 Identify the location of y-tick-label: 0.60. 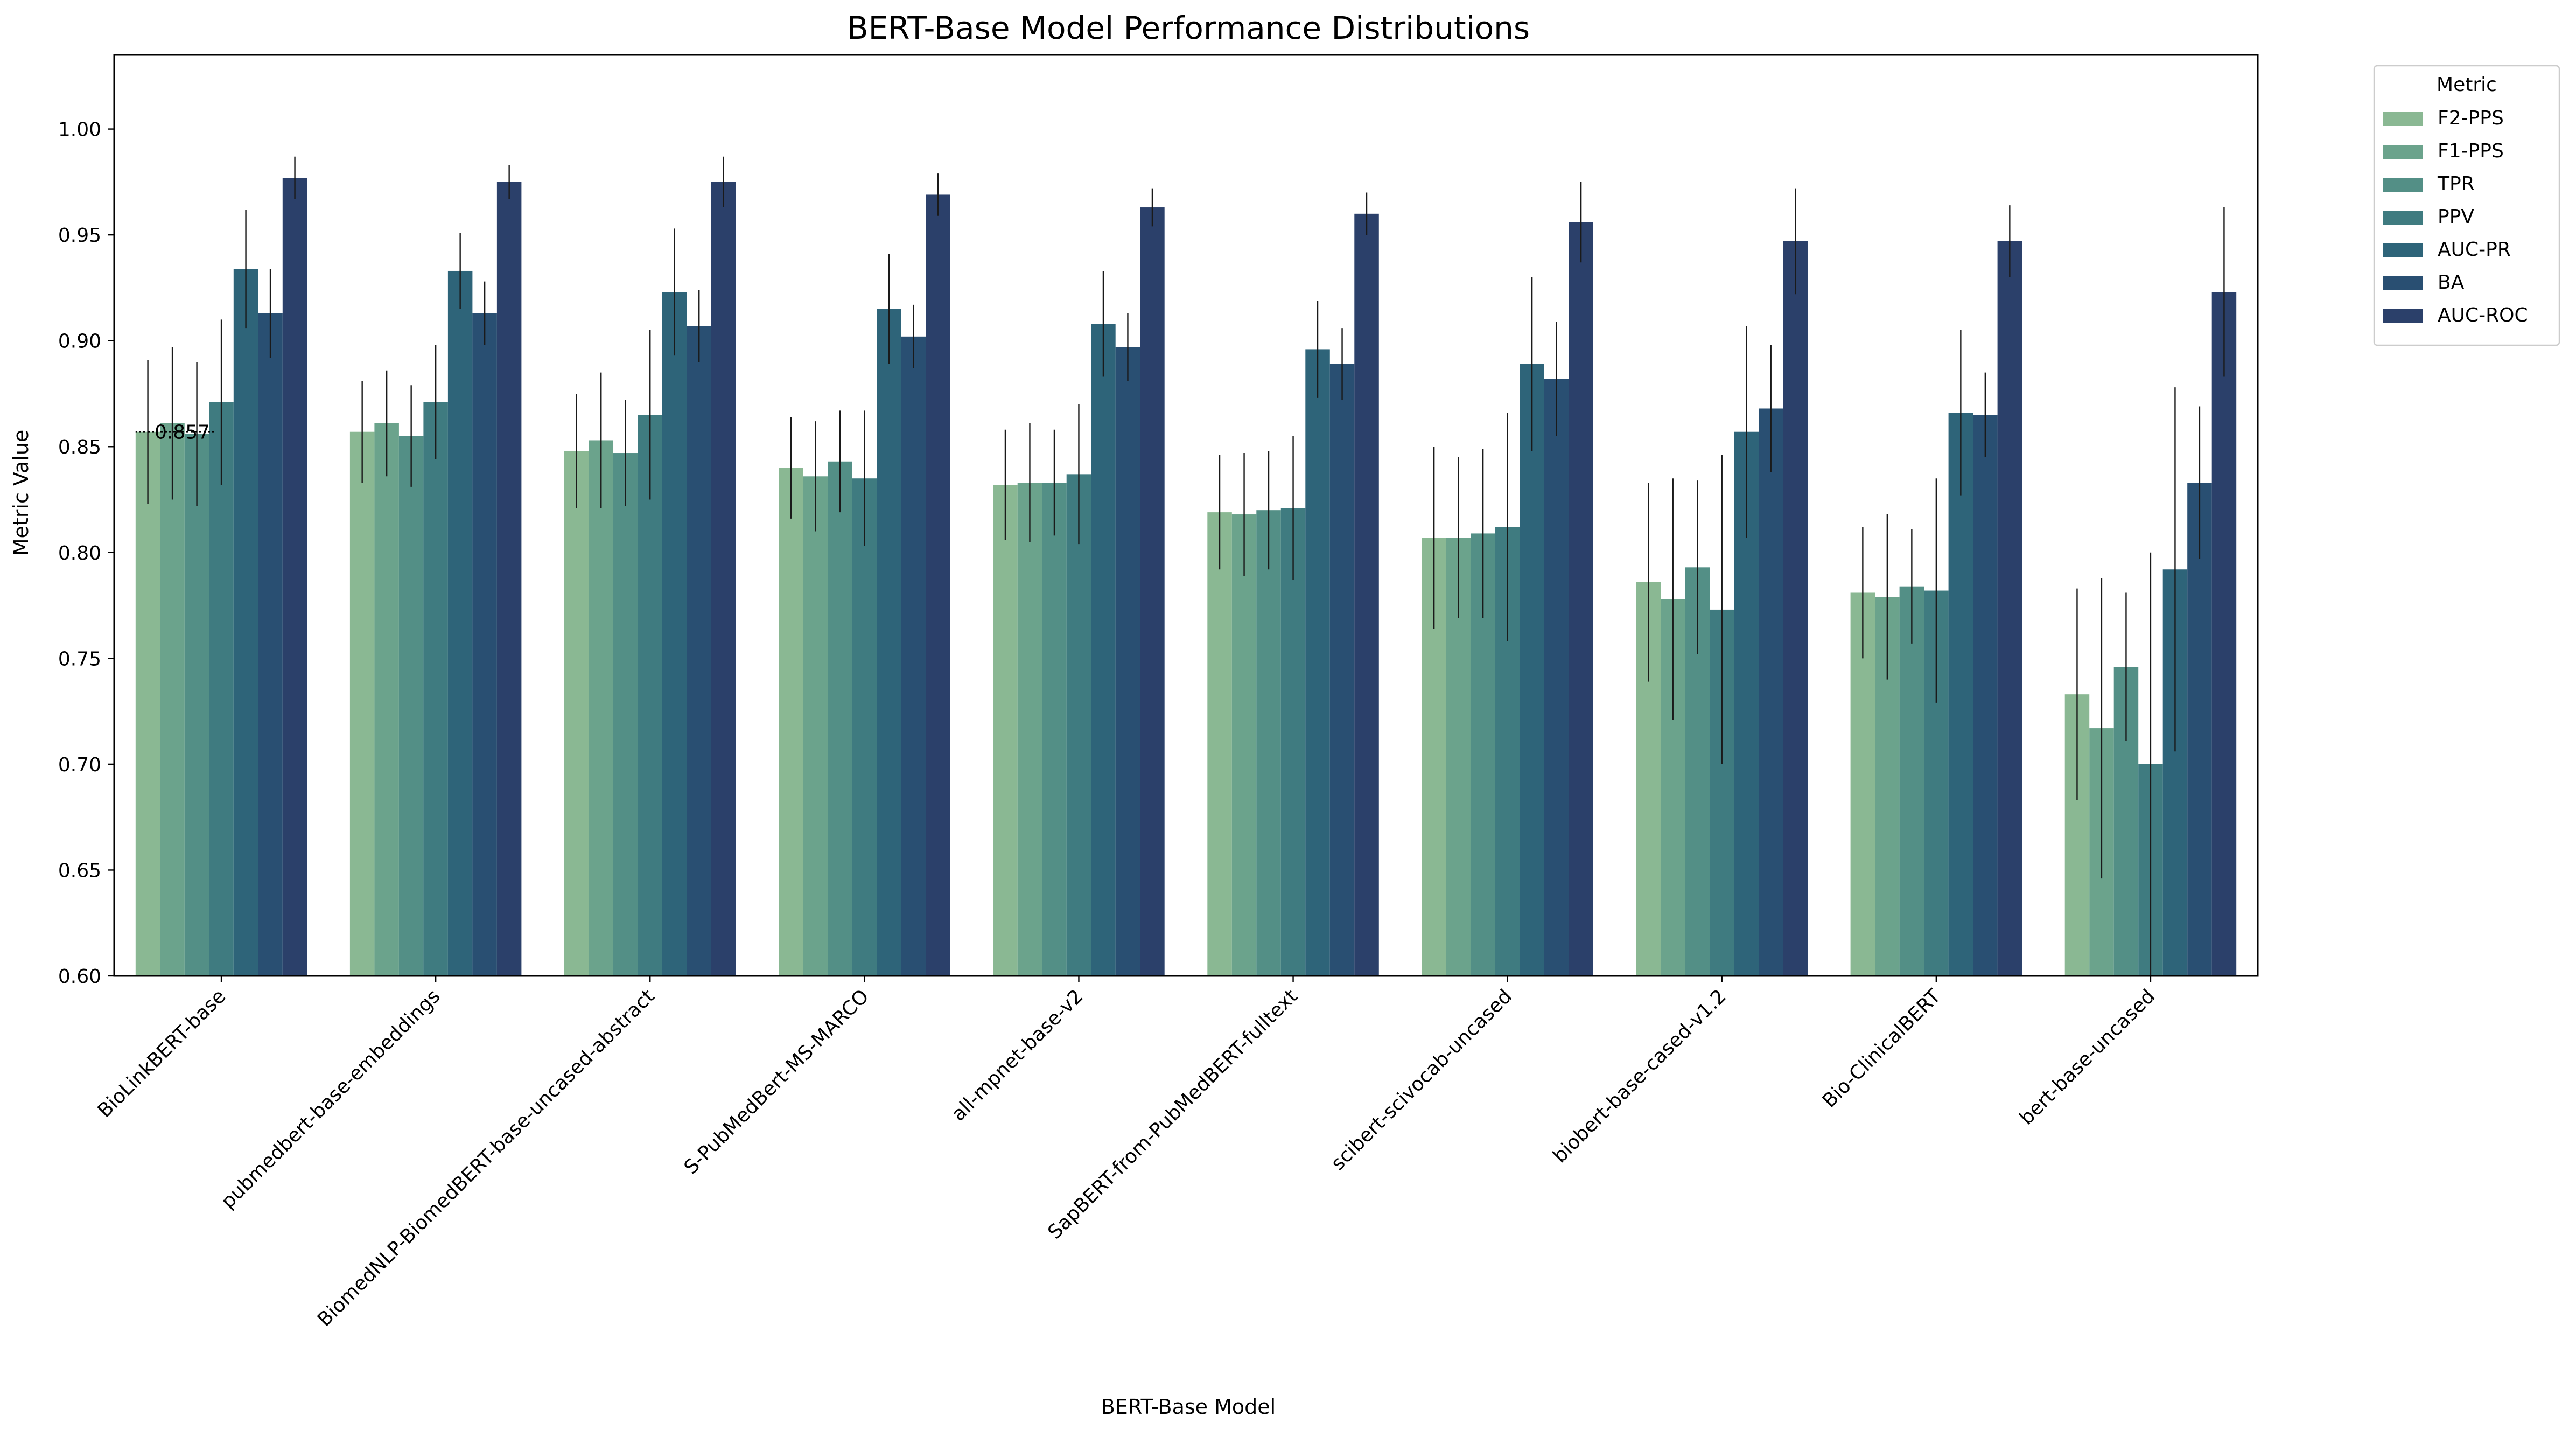
(79, 977).